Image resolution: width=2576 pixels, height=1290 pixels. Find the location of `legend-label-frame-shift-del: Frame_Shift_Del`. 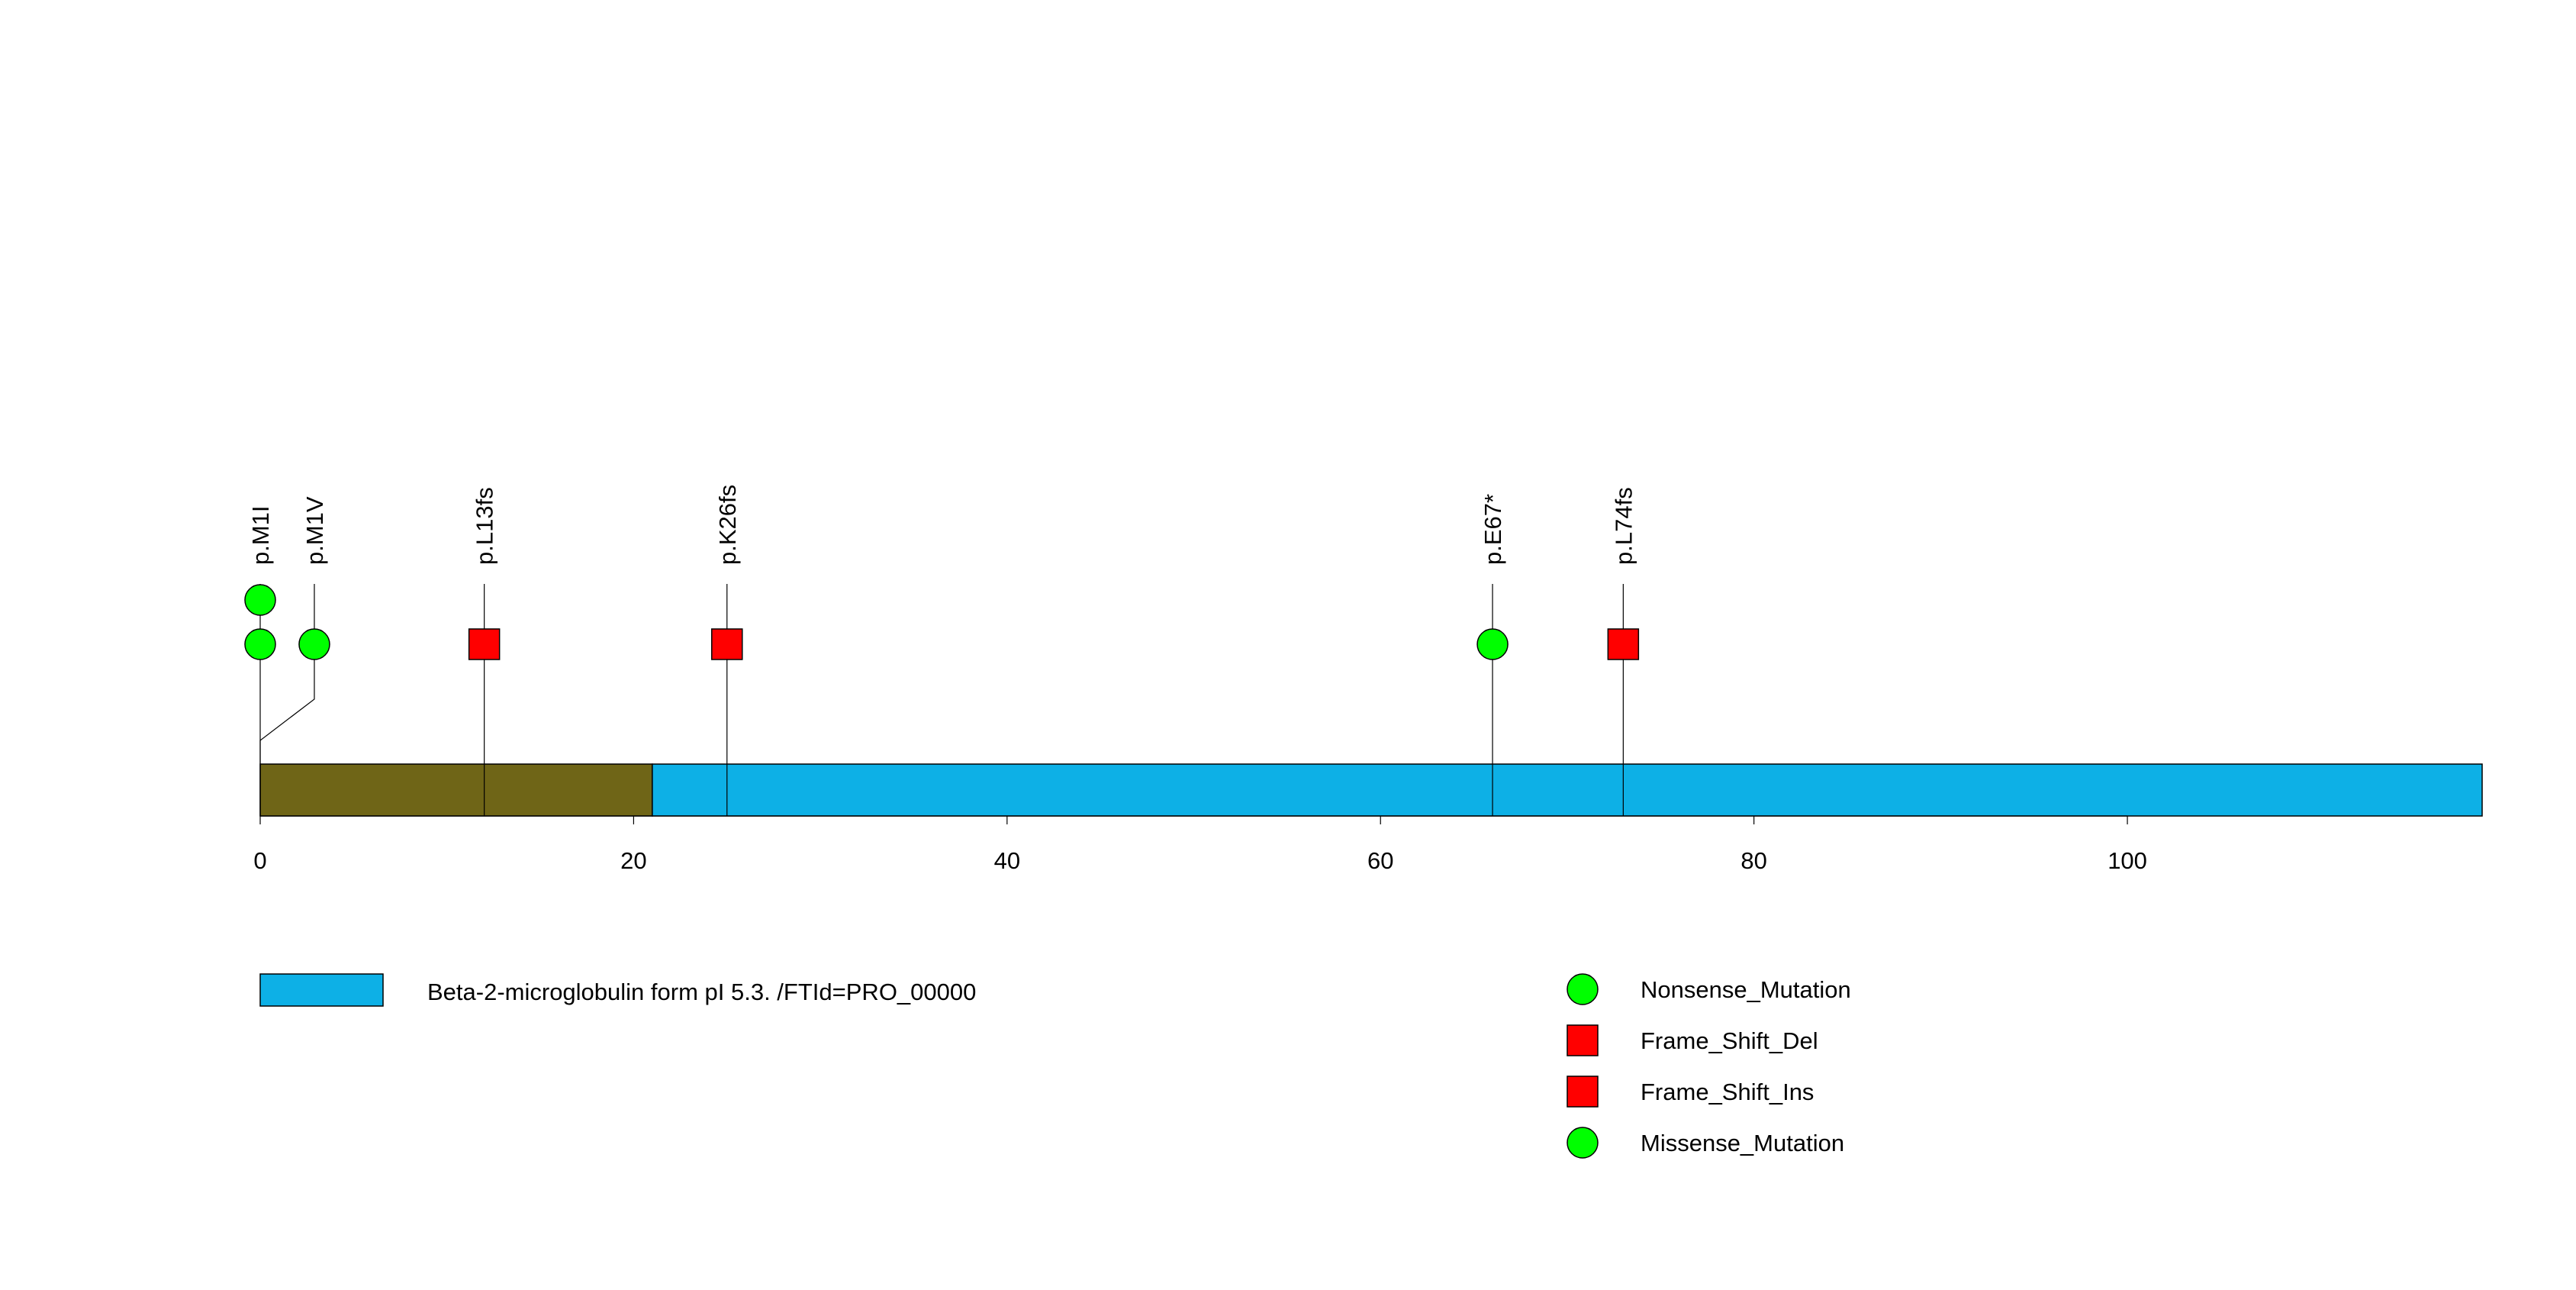

legend-label-frame-shift-del: Frame_Shift_Del is located at coordinates (1729, 1040).